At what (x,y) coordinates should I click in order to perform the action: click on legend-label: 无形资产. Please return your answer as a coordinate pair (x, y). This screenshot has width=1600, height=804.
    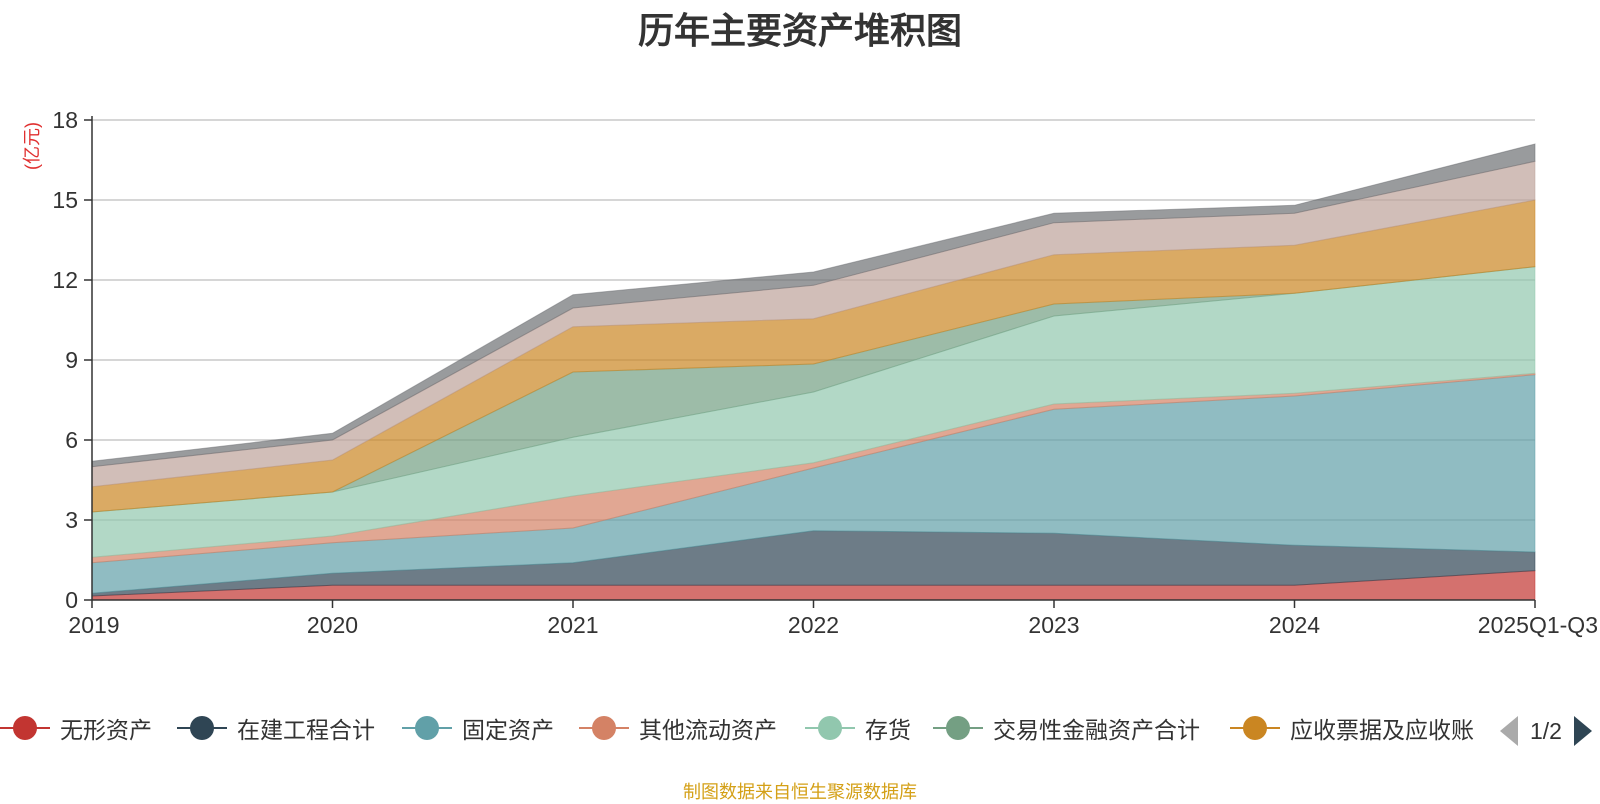
    Looking at the image, I should click on (106, 730).